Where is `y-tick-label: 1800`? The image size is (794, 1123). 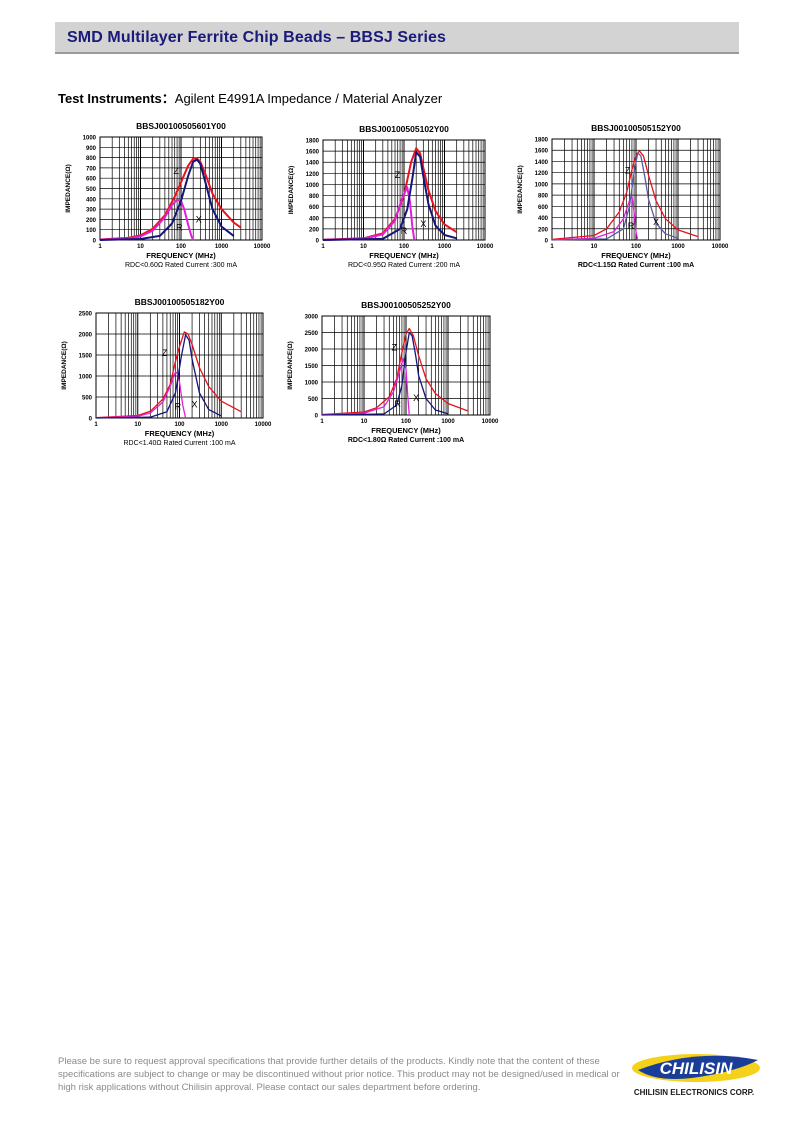 y-tick-label: 1800 is located at coordinates (313, 142).